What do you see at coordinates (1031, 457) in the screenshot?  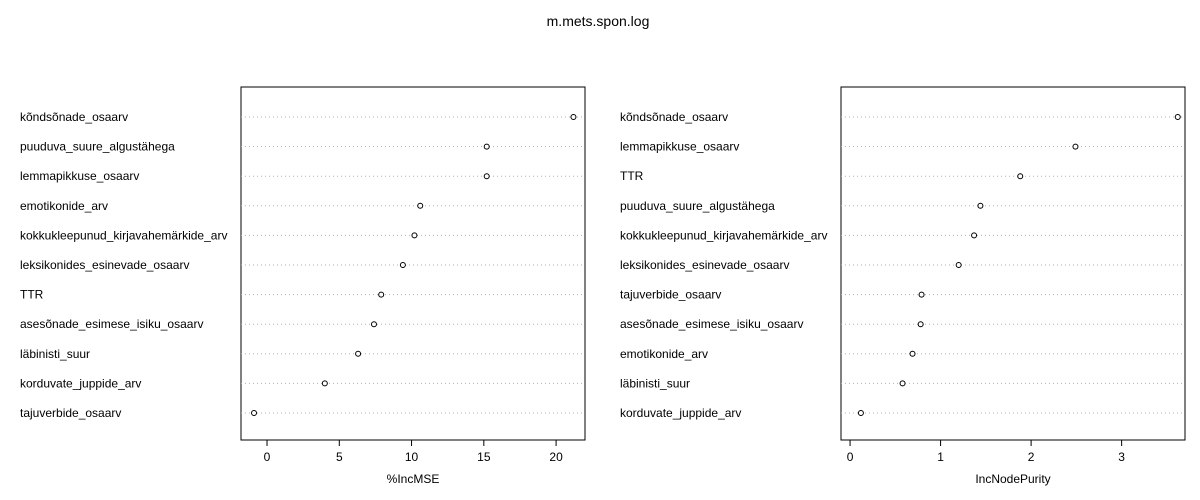 I see `x-tick-label: 2` at bounding box center [1031, 457].